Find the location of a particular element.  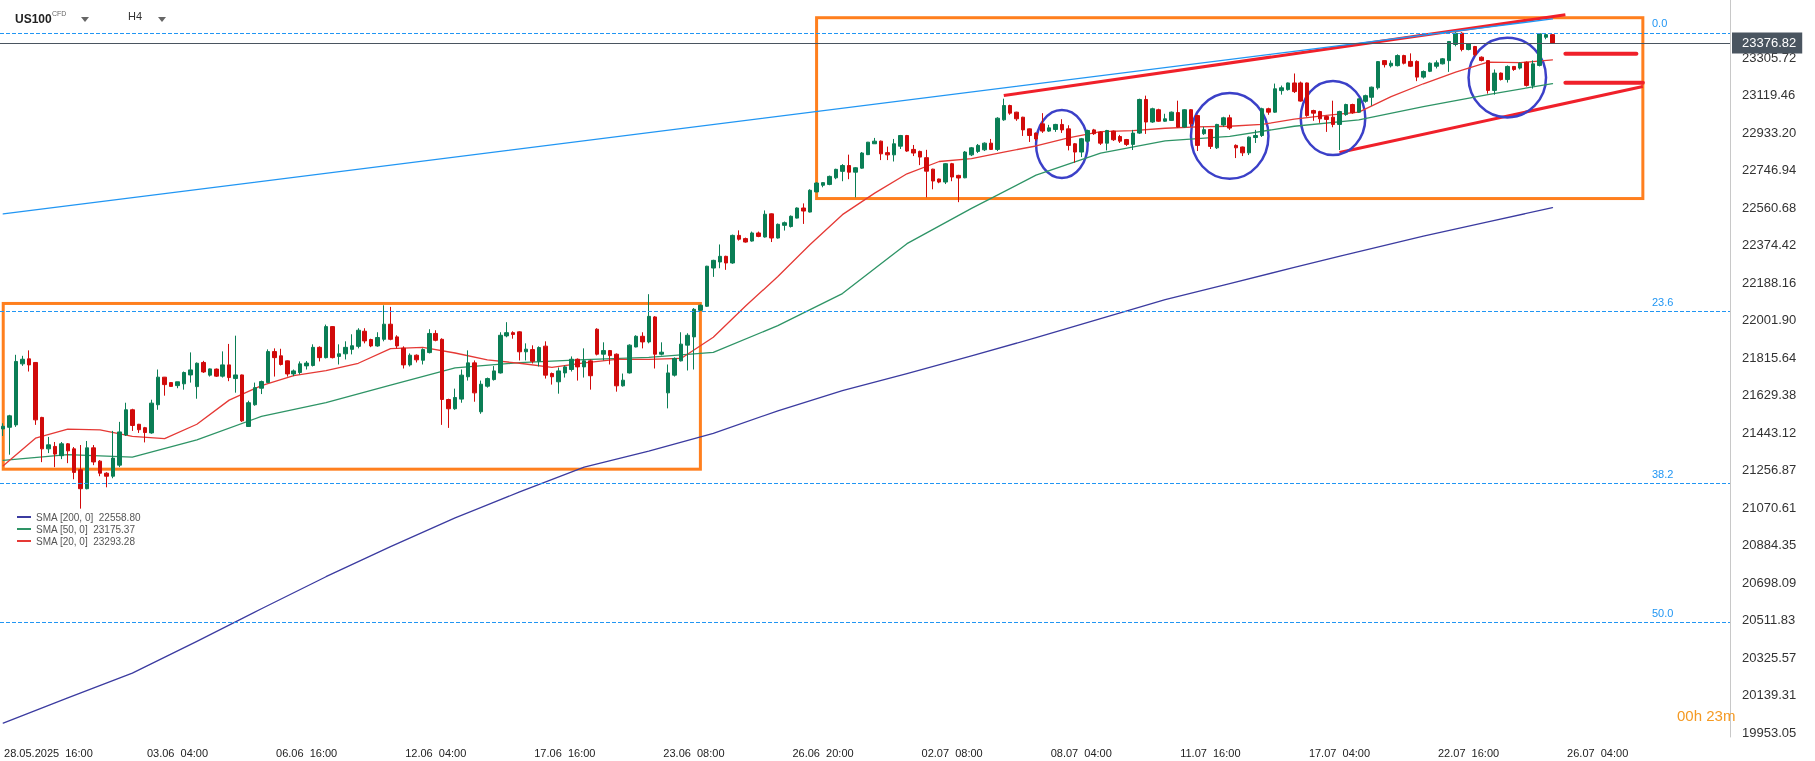

x-tick-label: 17.06 16:00 is located at coordinates (565, 752).